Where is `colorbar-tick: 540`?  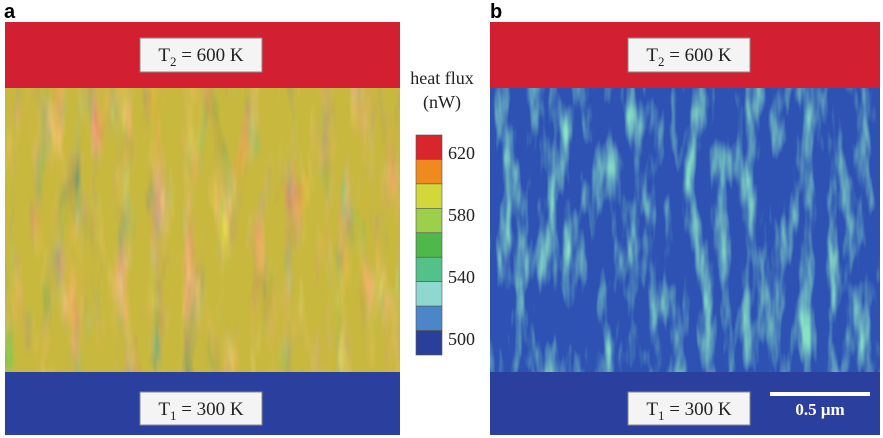
colorbar-tick: 540 is located at coordinates (461, 277).